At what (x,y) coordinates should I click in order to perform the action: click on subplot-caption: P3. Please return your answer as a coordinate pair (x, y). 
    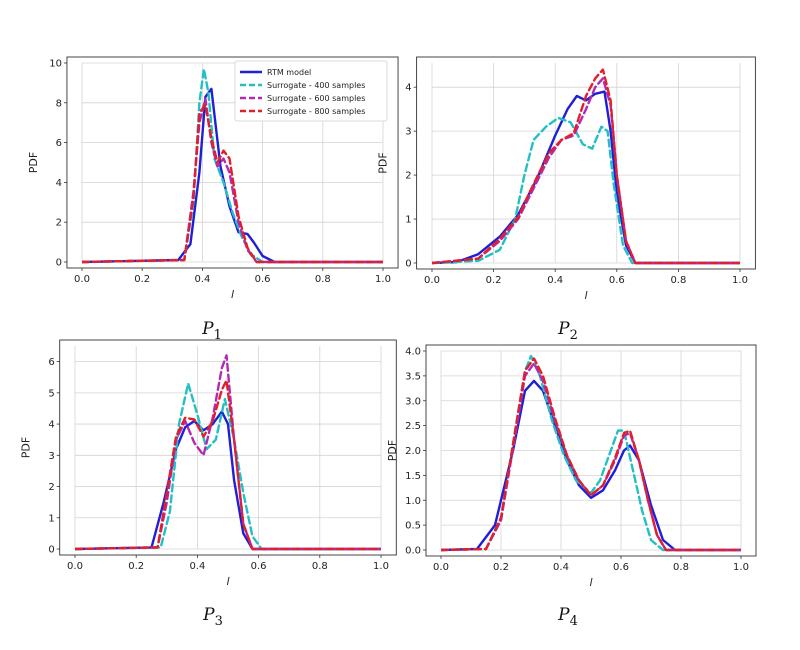
    Looking at the image, I should click on (212, 617).